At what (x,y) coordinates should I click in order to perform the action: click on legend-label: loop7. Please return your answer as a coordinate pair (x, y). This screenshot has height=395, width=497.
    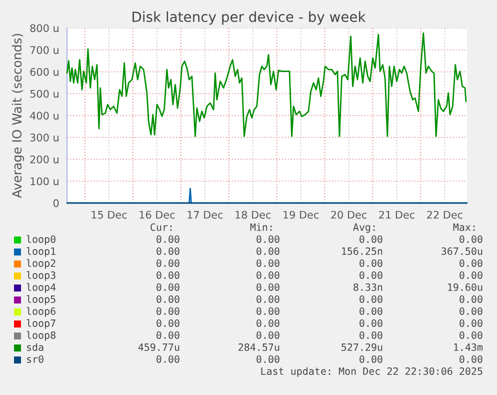
    Looking at the image, I should click on (41, 324).